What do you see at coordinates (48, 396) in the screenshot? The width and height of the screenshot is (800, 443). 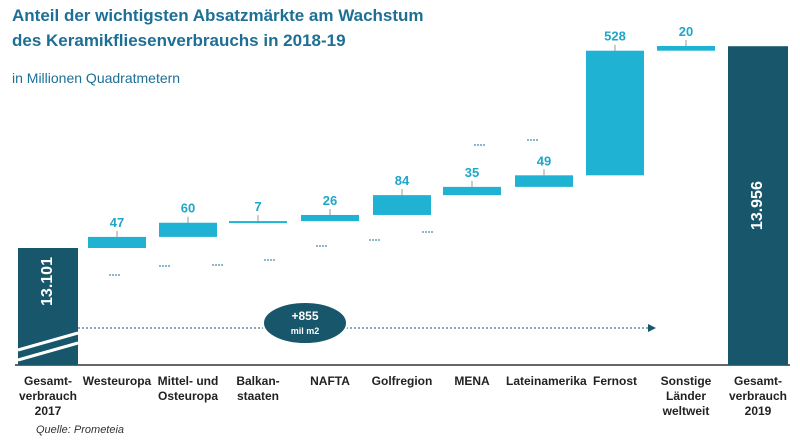 I see `category-label: Gesamt- verbrauch 2017` at bounding box center [48, 396].